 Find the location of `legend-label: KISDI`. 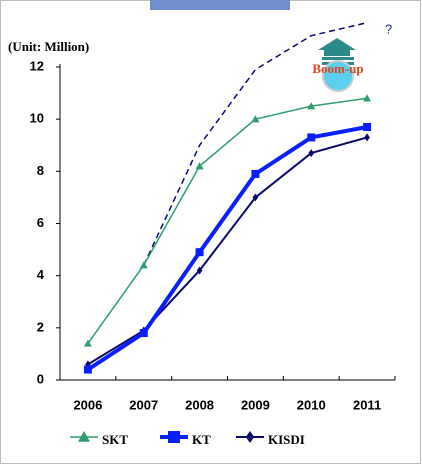

legend-label: KISDI is located at coordinates (286, 439).